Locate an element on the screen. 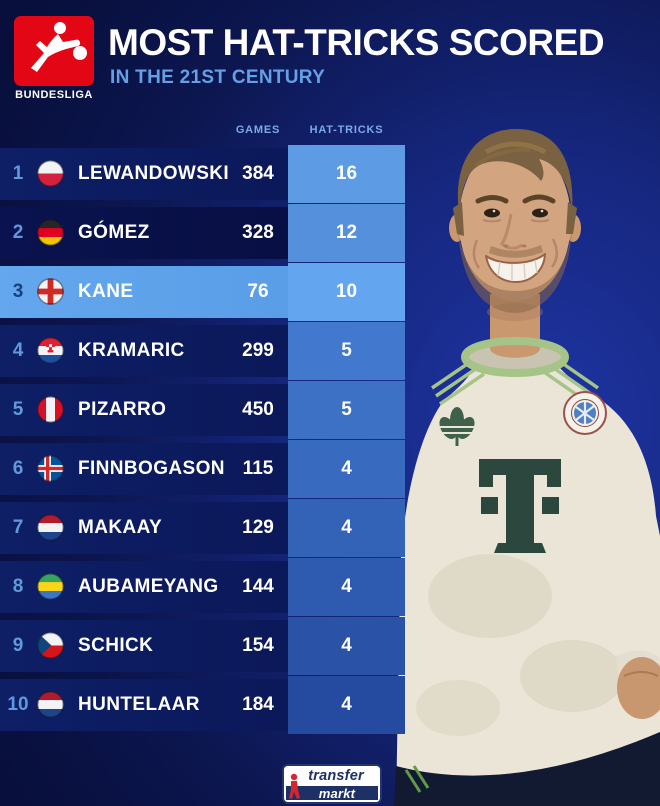 The image size is (660, 806). table-row-lewandowski: 1 LEWANDOWSKI 384 16 is located at coordinates (202, 174).